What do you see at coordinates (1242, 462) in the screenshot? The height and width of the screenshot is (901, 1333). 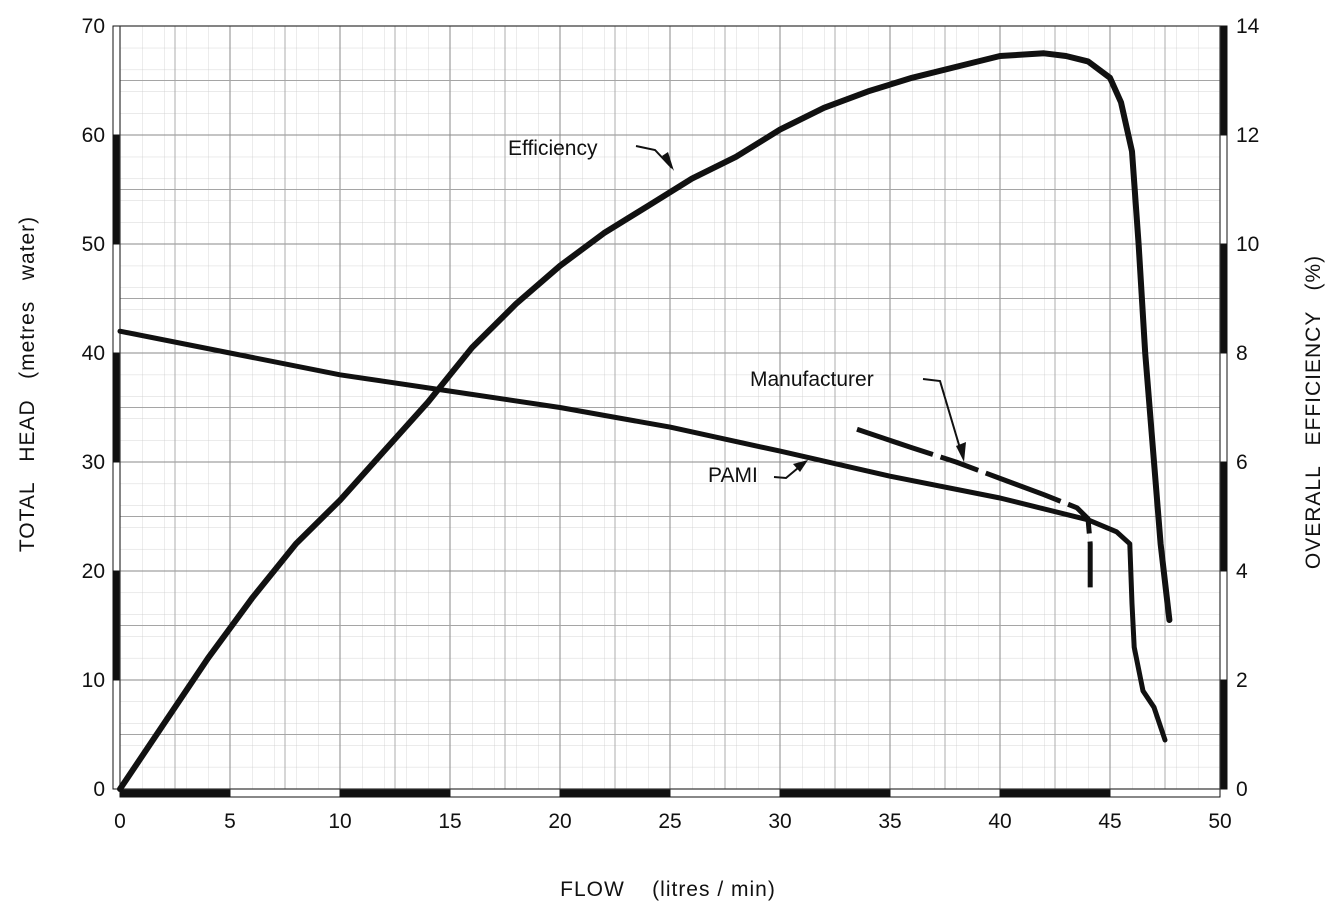 I see `y-right-tick-label: 6` at bounding box center [1242, 462].